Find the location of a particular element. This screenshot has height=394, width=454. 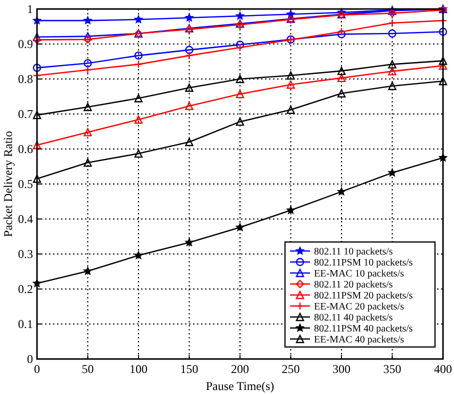

y-tick-label: 0 is located at coordinates (30, 359).